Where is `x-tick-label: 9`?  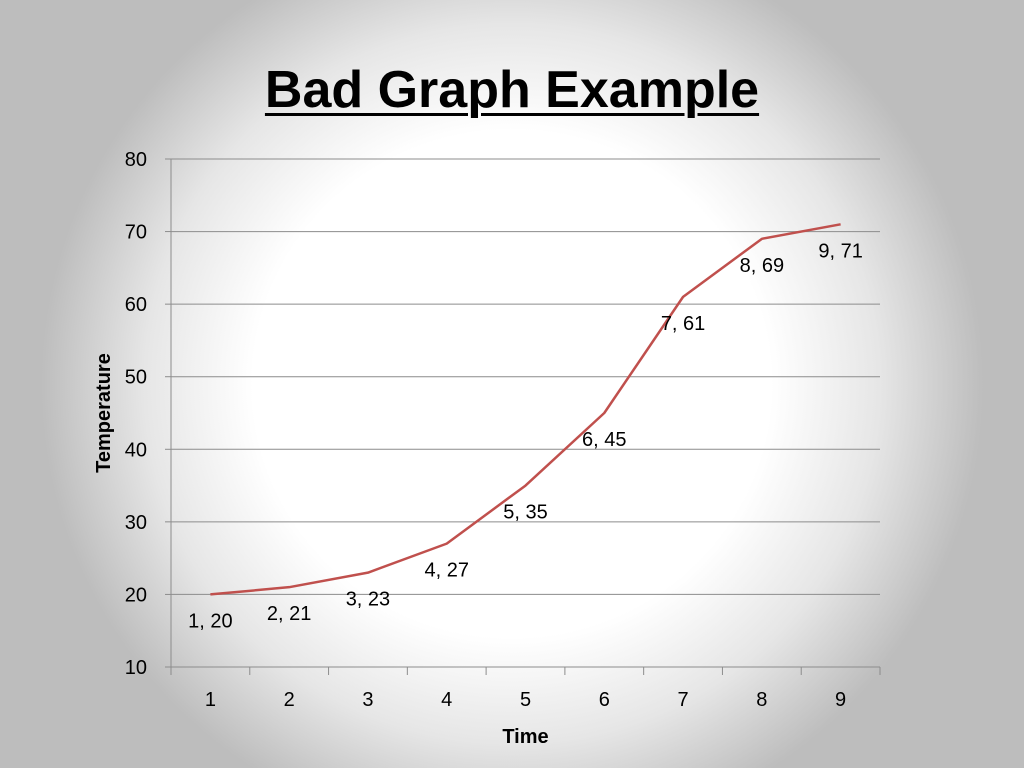 x-tick-label: 9 is located at coordinates (840, 700).